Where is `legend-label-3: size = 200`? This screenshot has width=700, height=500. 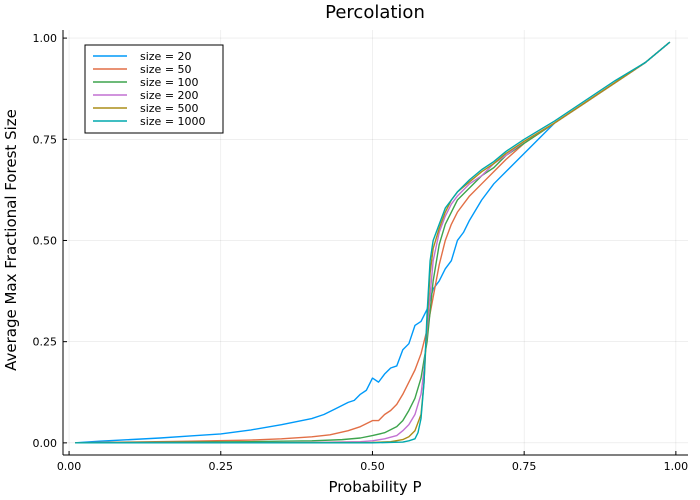 legend-label-3: size = 200 is located at coordinates (169, 95).